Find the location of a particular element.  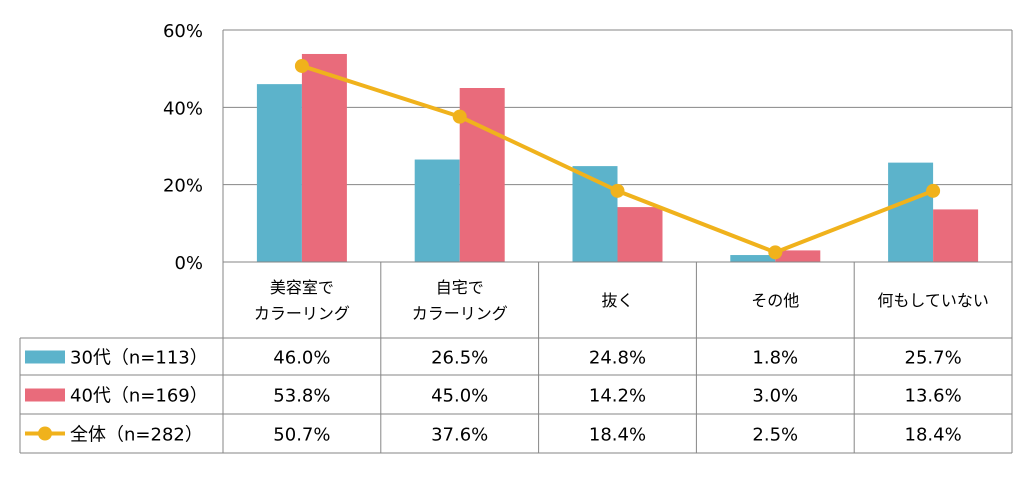

series-name: 全体（n=282） is located at coordinates (136, 435).